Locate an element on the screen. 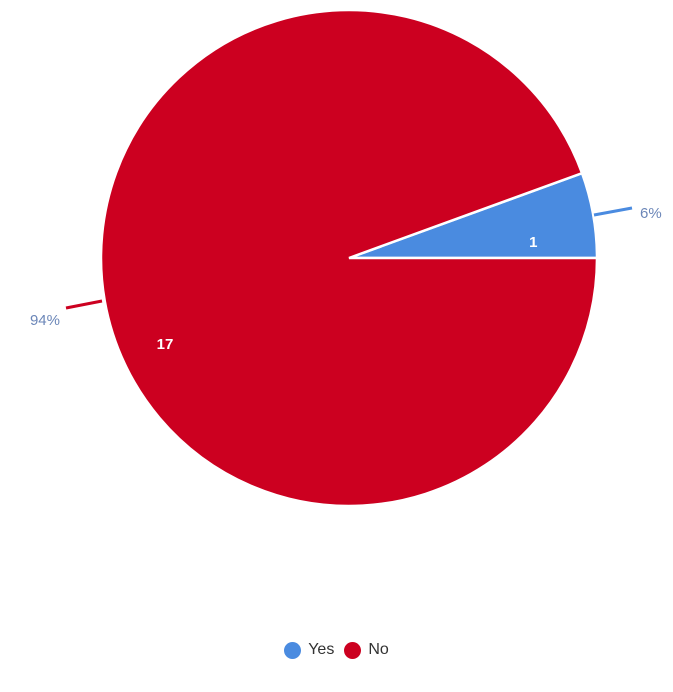 The image size is (673, 692). legend-item-yes: Yes is located at coordinates (309, 650).